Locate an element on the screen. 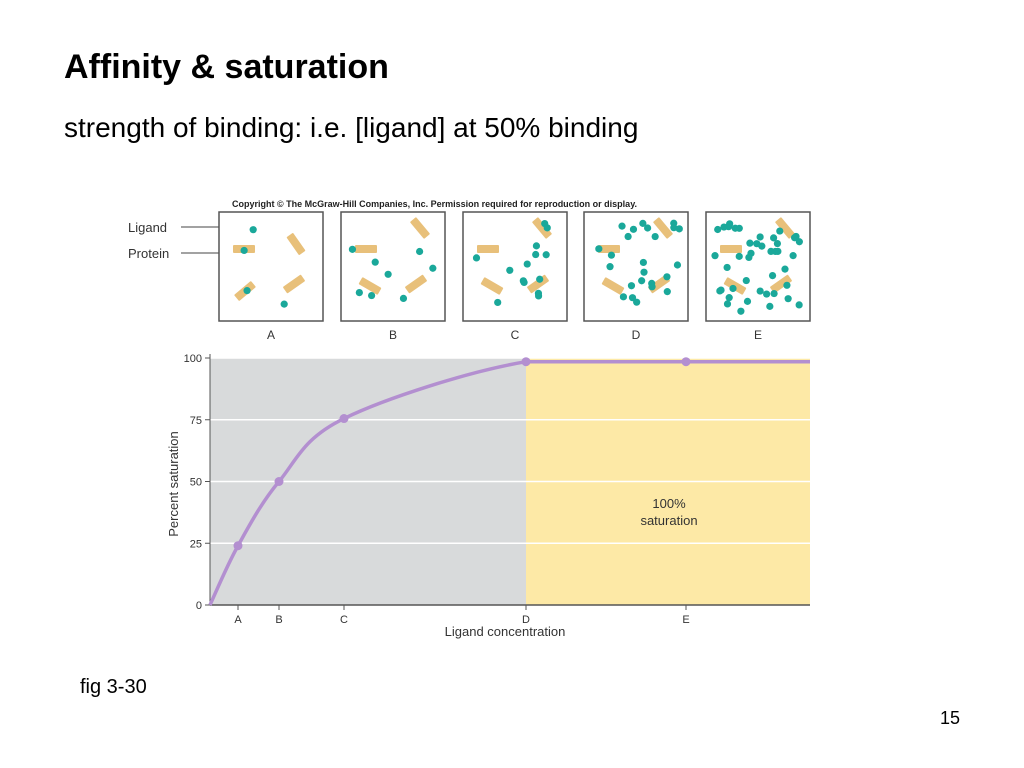  figure-caption: fig 3-30 is located at coordinates (113, 687).